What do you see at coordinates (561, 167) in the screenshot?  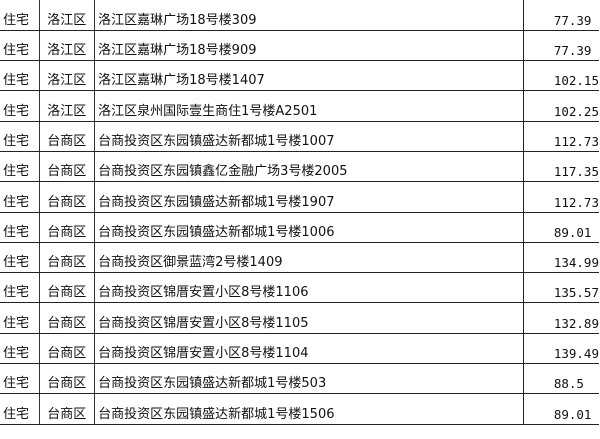 I see `cell-area: 117.35` at bounding box center [561, 167].